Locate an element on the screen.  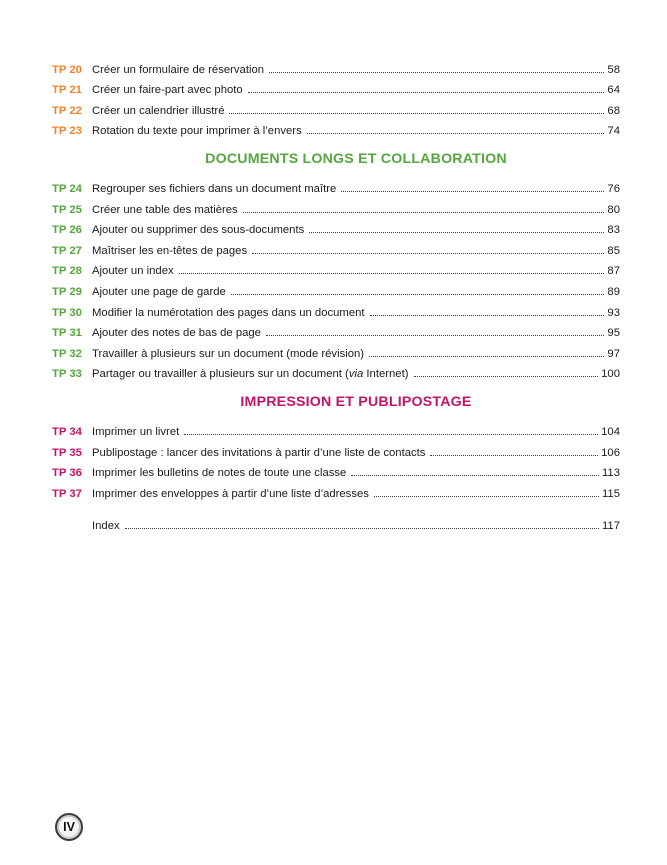
toc-entry-page: 64 is located at coordinates (613, 90).